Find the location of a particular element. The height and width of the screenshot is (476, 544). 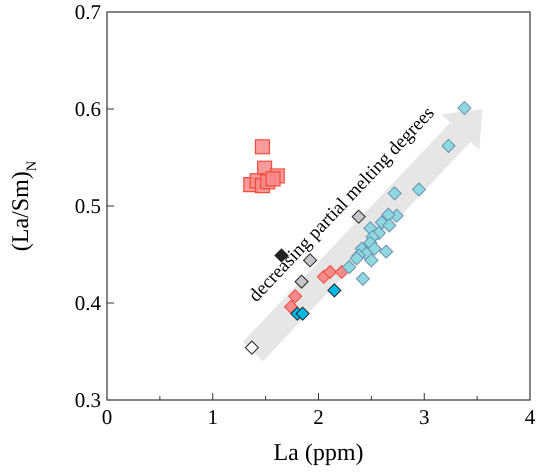

y-tick-label: 0.4 is located at coordinates (88, 303).